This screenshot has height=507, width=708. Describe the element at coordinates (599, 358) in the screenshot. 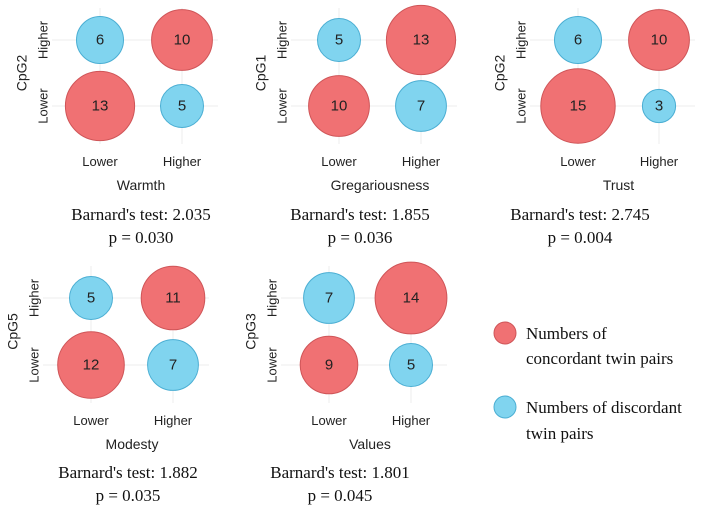

I see `legend-concordant-line2: concordant twin pairs` at that location.